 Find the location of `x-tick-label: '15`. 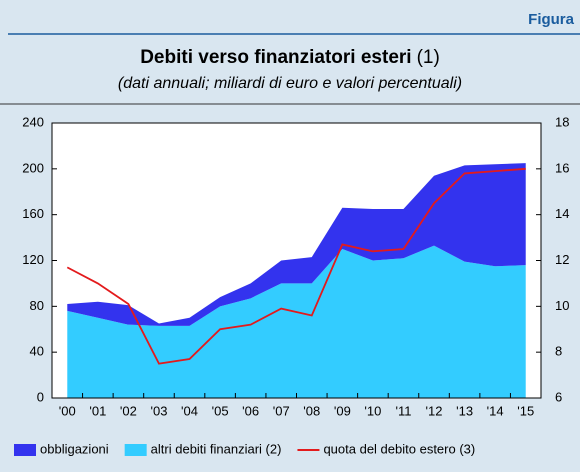

x-tick-label: '15 is located at coordinates (525, 410).